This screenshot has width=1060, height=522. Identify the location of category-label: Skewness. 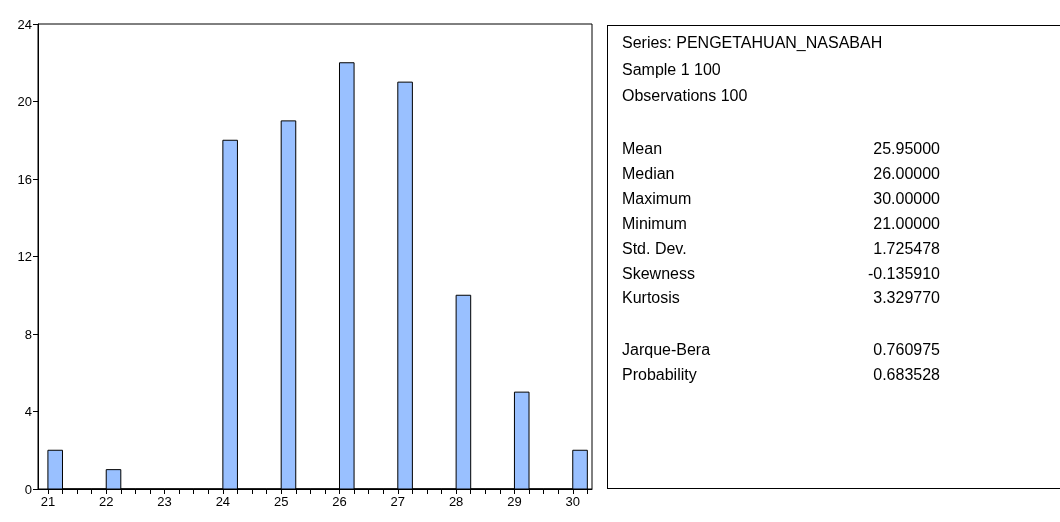
(658, 273).